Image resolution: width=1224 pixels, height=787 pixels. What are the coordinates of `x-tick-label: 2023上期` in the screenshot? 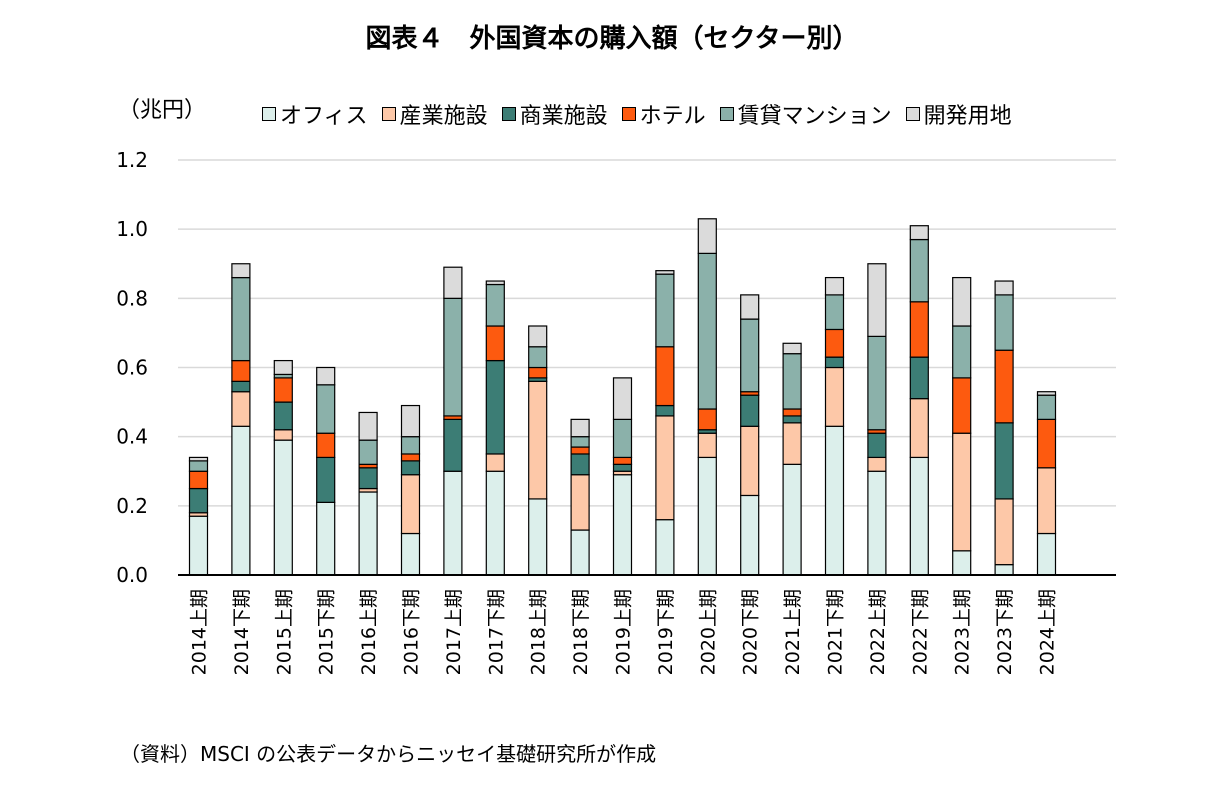 It's located at (963, 632).